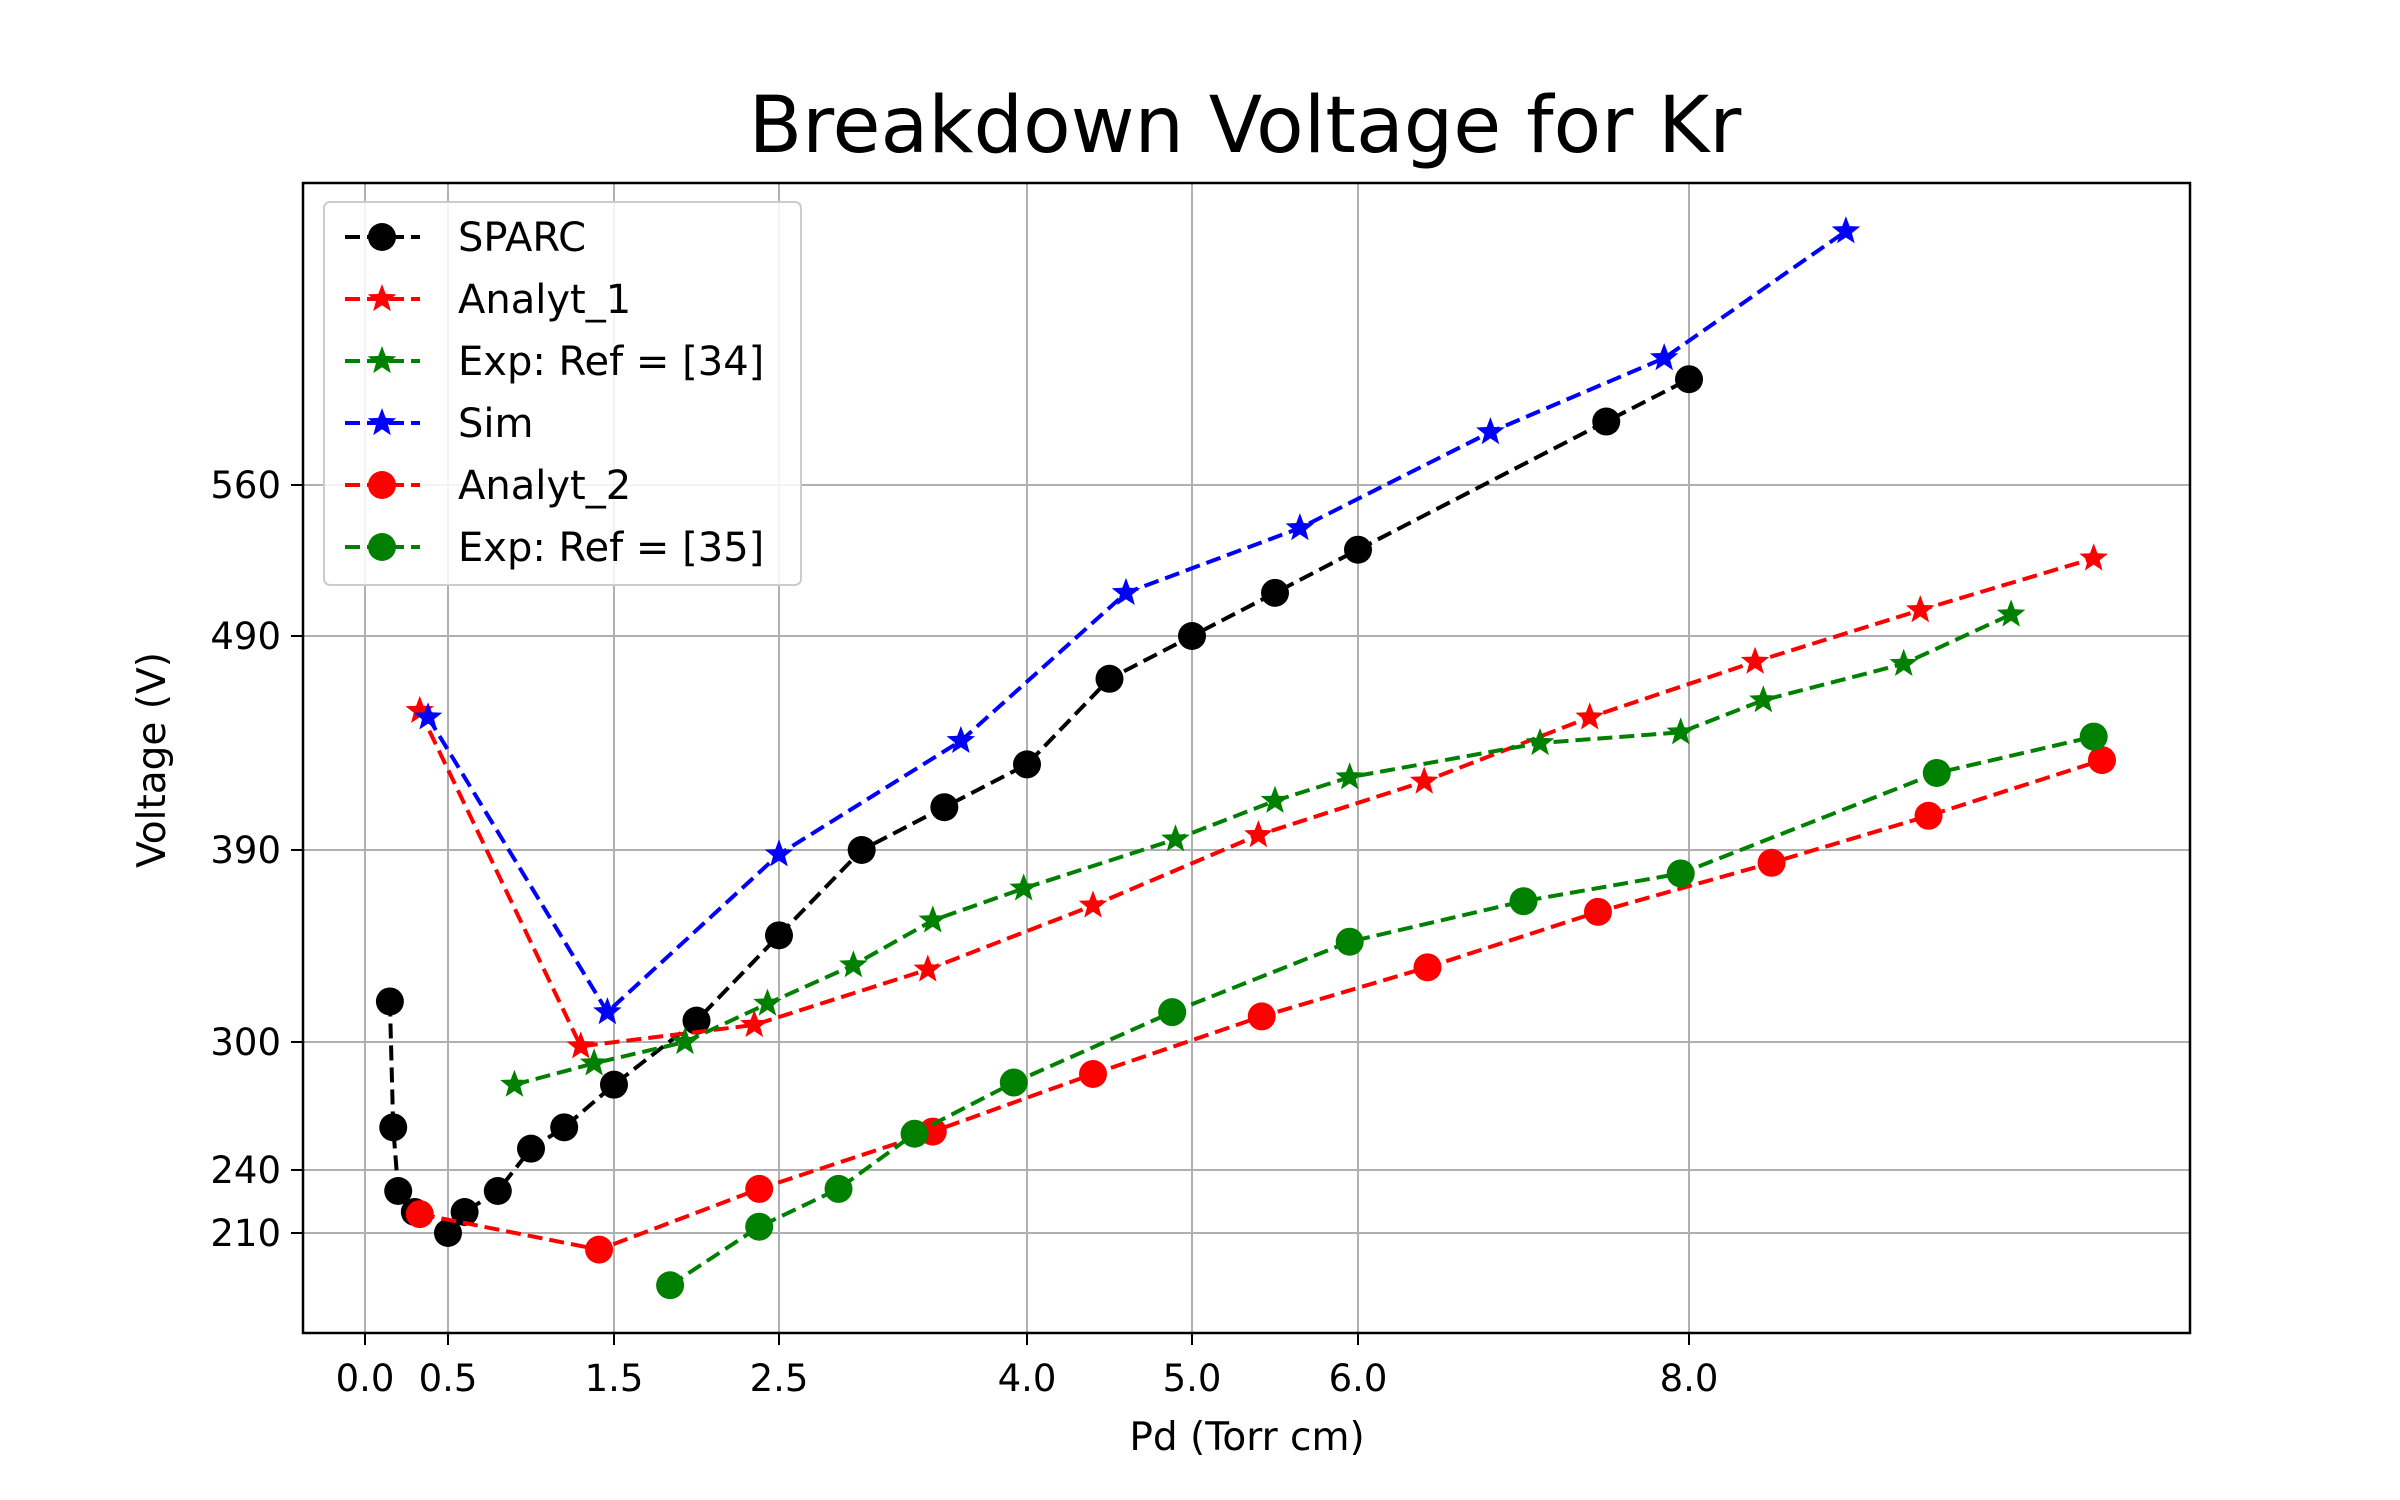 The height and width of the screenshot is (1500, 2400). Describe the element at coordinates (365, 1378) in the screenshot. I see `x-tick-label: 0.0` at that location.